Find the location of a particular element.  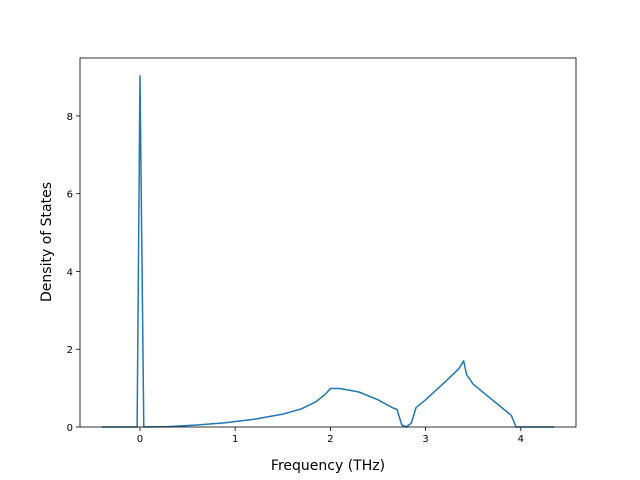

y-tick-label: 8 is located at coordinates (70, 117).